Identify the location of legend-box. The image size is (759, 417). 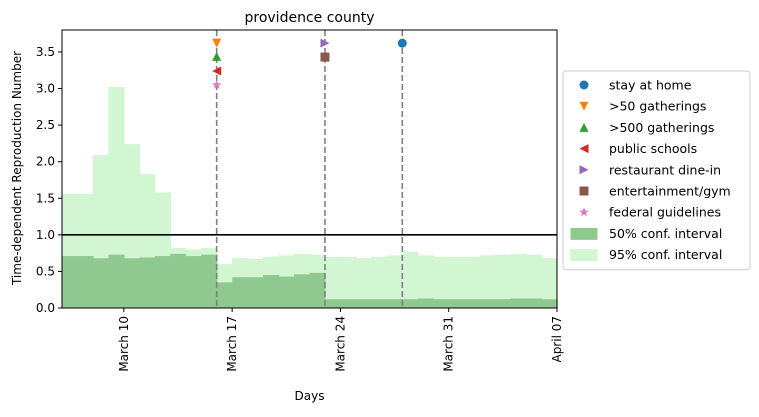
(656, 170).